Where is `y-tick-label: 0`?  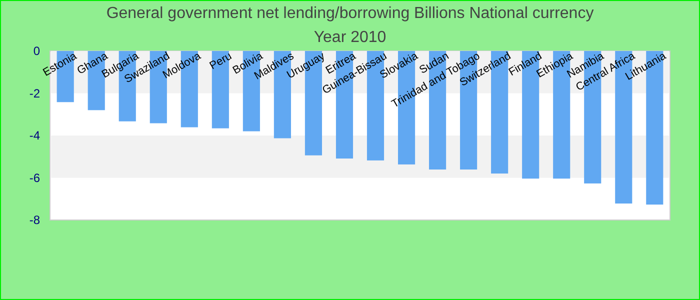
y-tick-label: 0 is located at coordinates (36, 51).